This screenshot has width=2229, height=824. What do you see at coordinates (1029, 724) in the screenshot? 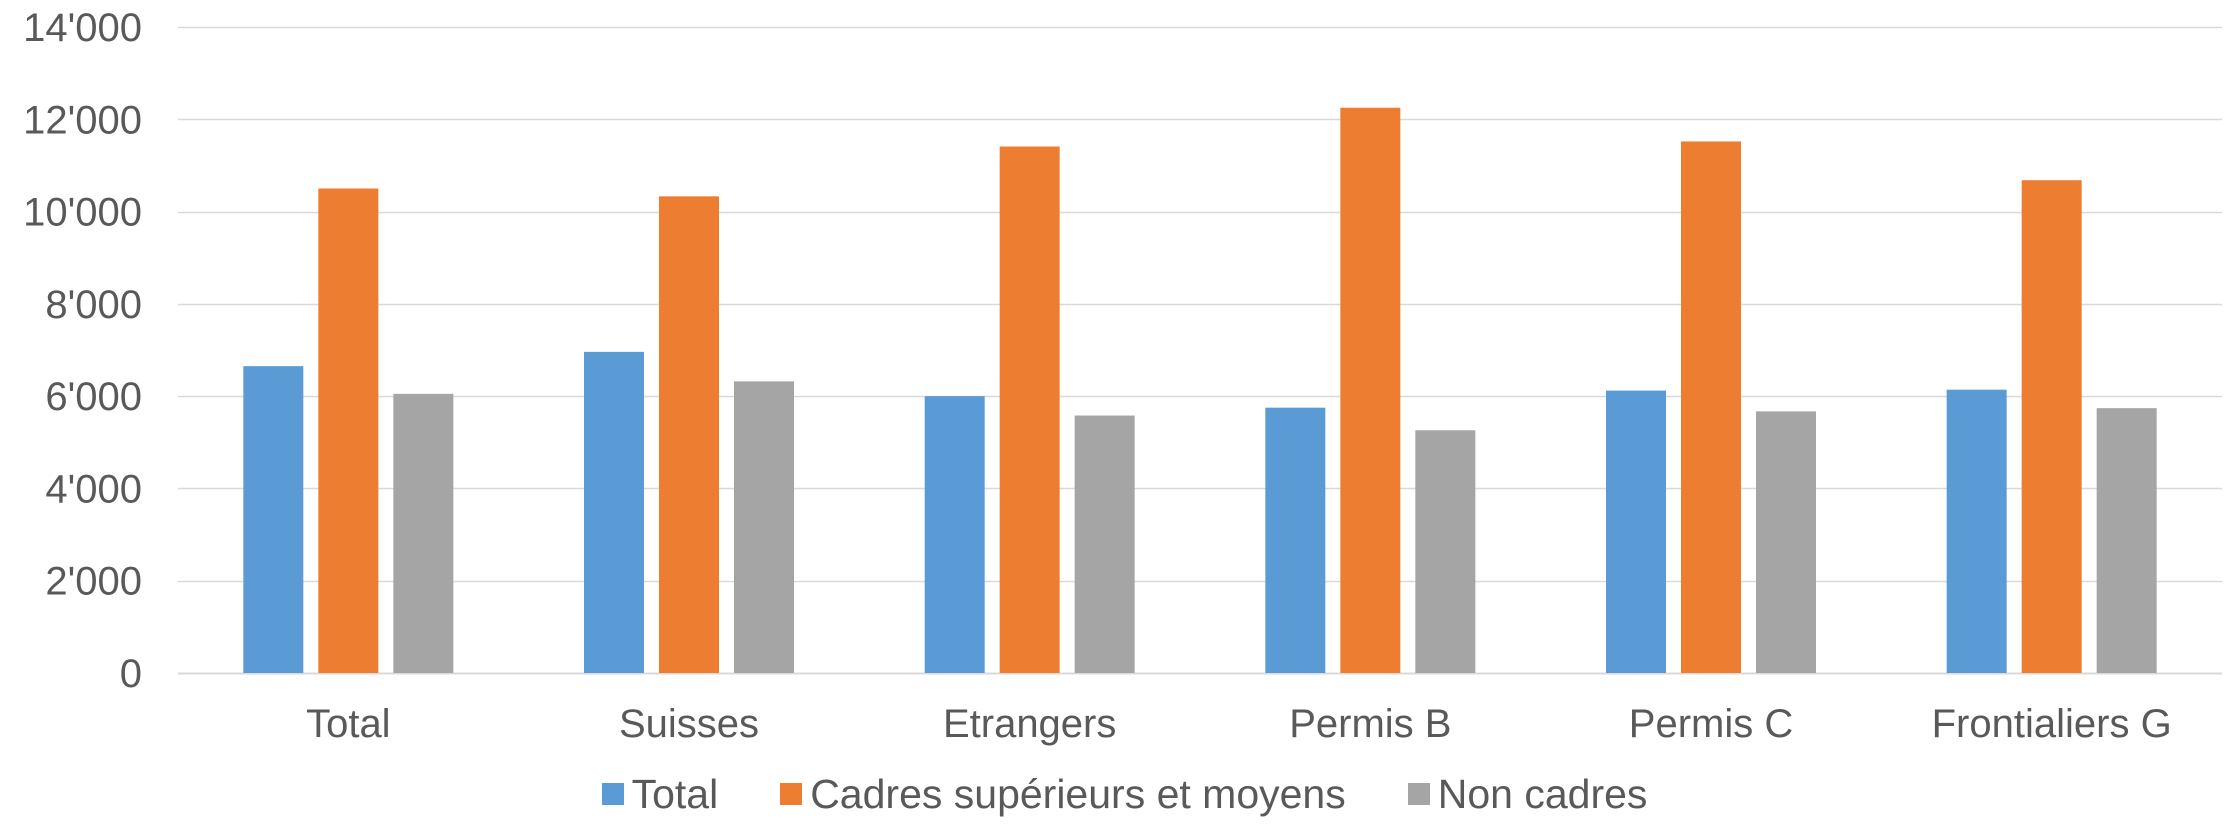
I see `x-tick-label: Etrangers` at bounding box center [1029, 724].